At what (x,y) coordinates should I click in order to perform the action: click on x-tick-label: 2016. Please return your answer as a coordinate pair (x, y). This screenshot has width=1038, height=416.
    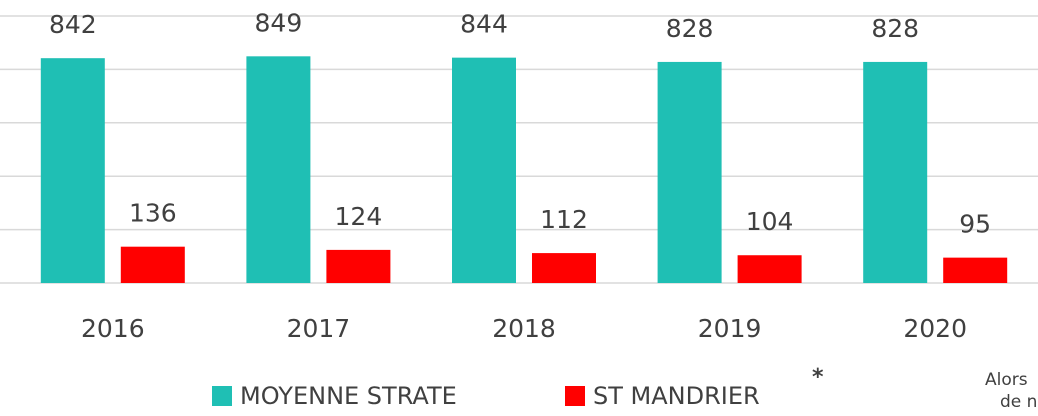
    Looking at the image, I should click on (113, 328).